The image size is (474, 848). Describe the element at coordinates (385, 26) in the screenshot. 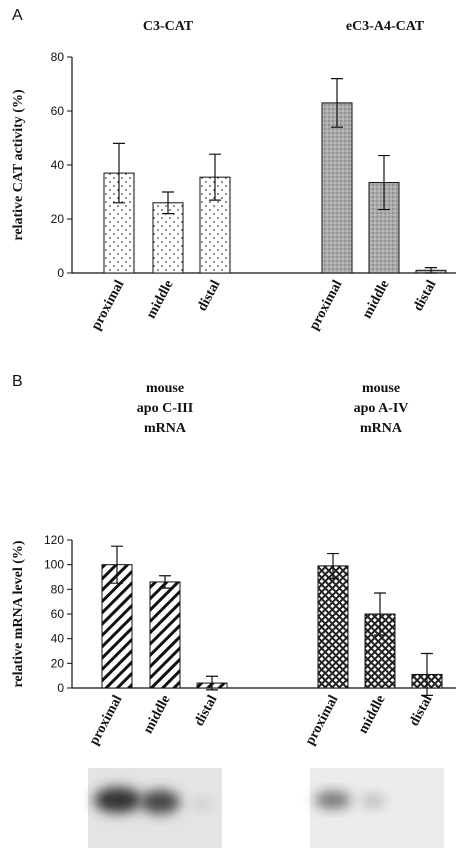

I see `group-title: eC3-A4-CAT` at that location.